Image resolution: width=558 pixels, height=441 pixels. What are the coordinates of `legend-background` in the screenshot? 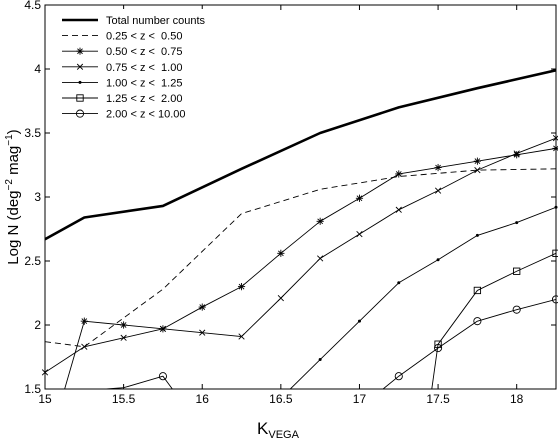 It's located at (138, 59).